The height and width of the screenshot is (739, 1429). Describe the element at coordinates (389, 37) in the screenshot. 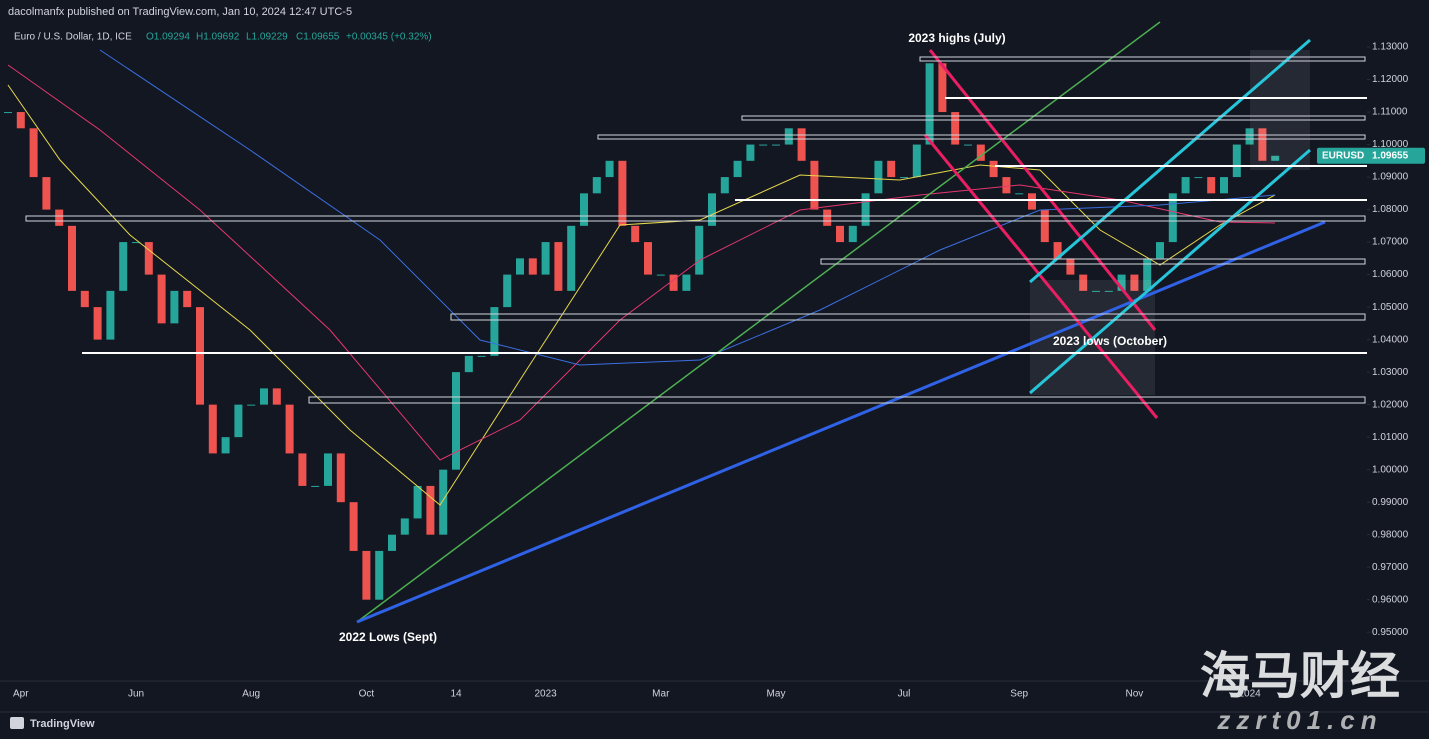

I see `ohlc-change: +0.00345 (+0.32%)` at that location.